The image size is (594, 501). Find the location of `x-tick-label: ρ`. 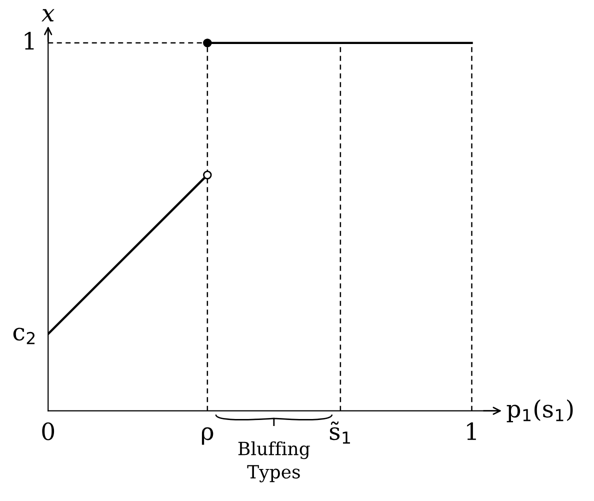

x-tick-label: ρ is located at coordinates (208, 436).